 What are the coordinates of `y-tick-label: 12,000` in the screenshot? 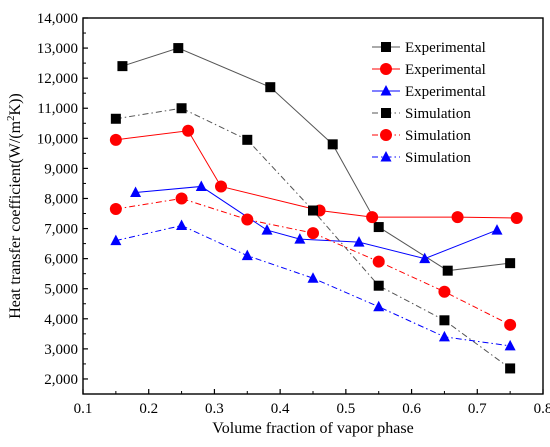 It's located at (57, 79).